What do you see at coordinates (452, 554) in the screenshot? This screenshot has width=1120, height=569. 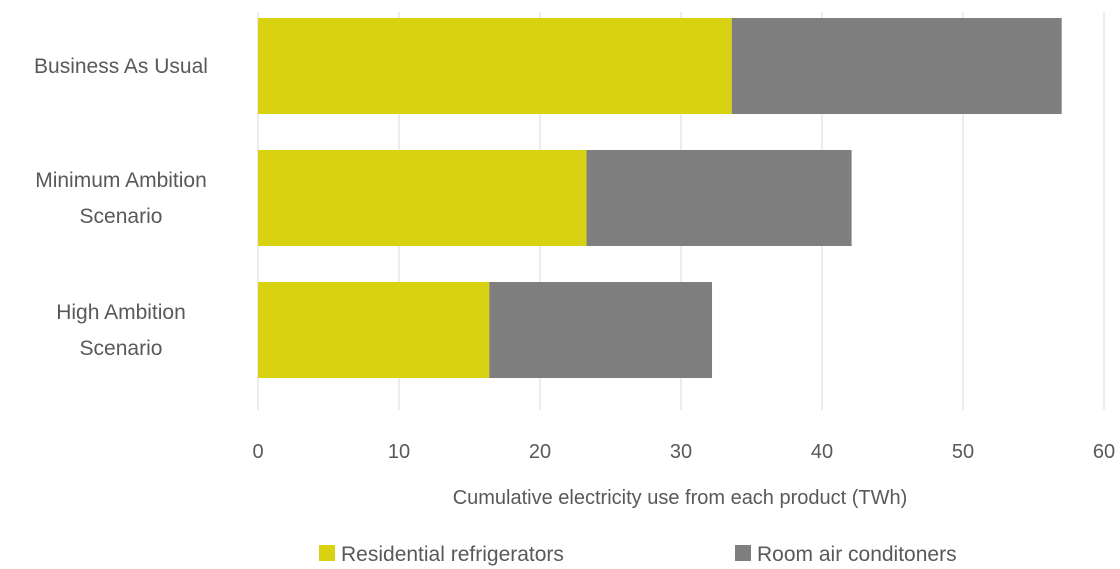 I see `legend-label-0: Residential refrigerators` at bounding box center [452, 554].